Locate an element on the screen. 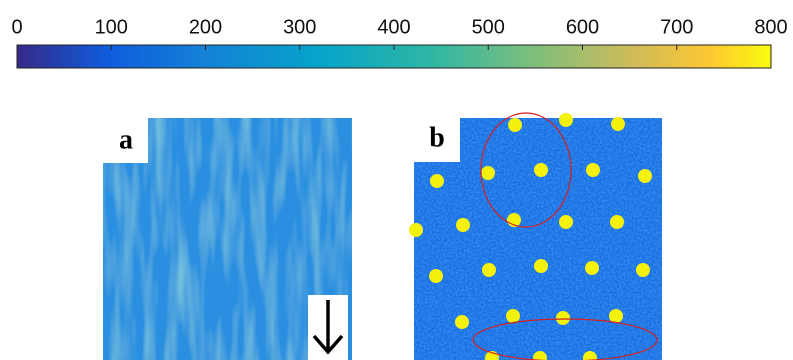 This screenshot has width=793, height=360. tick-label: 300 is located at coordinates (299, 27).